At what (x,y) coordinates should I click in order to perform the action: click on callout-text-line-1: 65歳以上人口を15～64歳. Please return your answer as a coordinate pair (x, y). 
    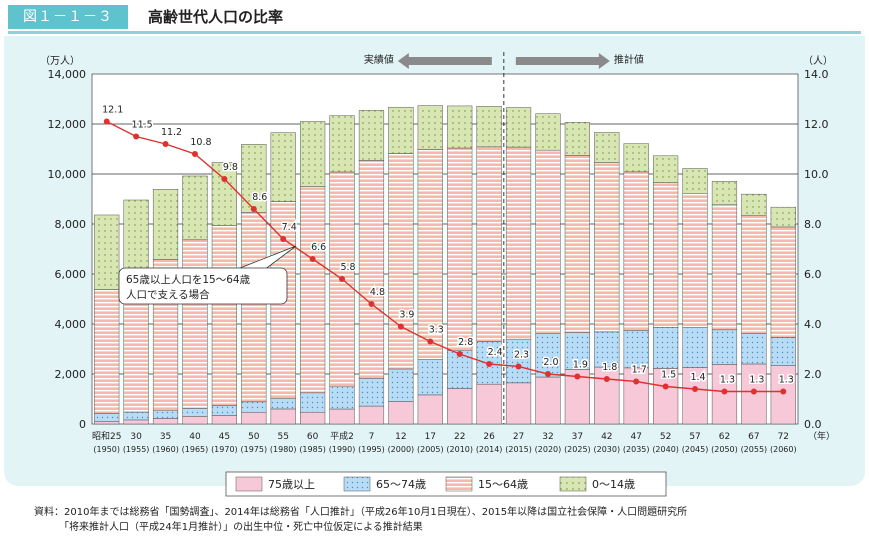
    Looking at the image, I should click on (188, 280).